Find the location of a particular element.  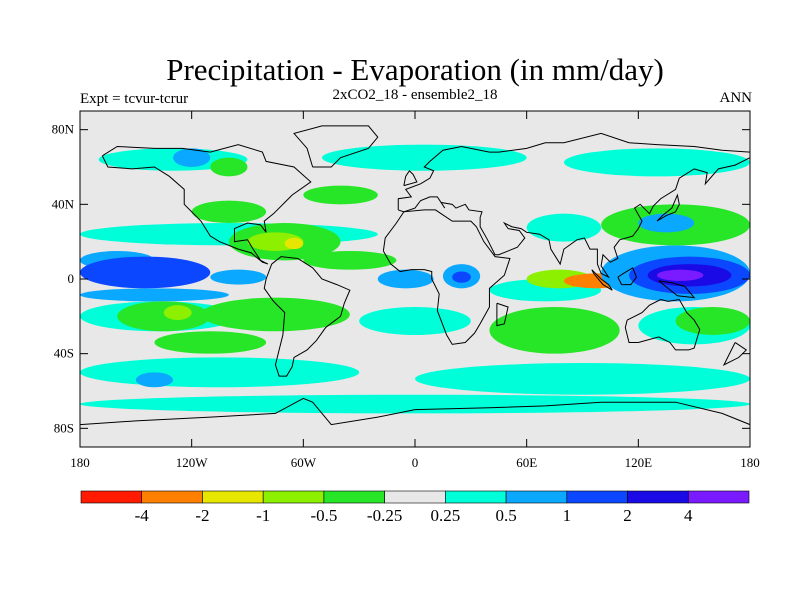

lat-tick-label-1: 40N is located at coordinates (63, 203).